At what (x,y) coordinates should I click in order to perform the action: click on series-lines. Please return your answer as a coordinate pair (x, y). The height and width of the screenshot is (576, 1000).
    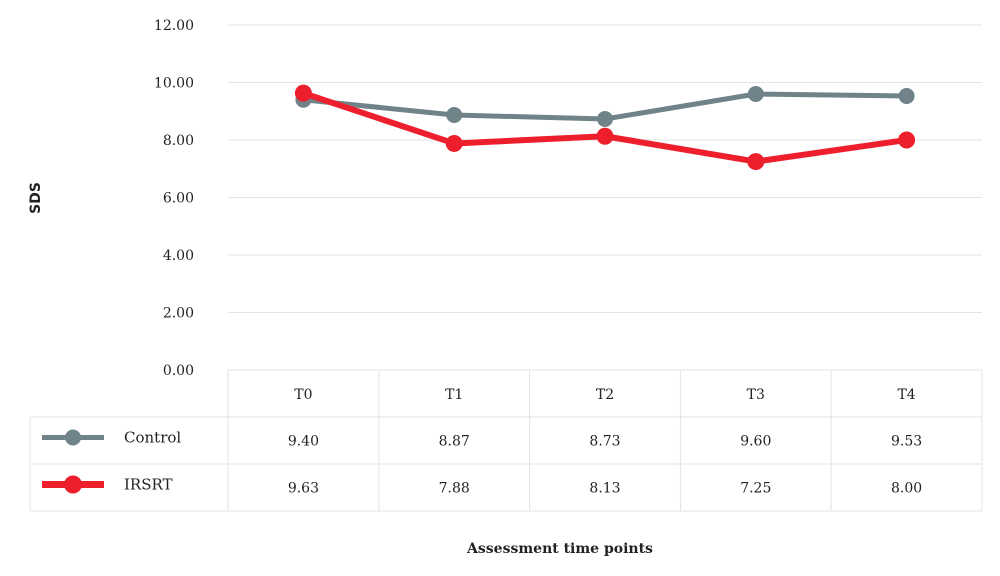
    Looking at the image, I should click on (605, 127).